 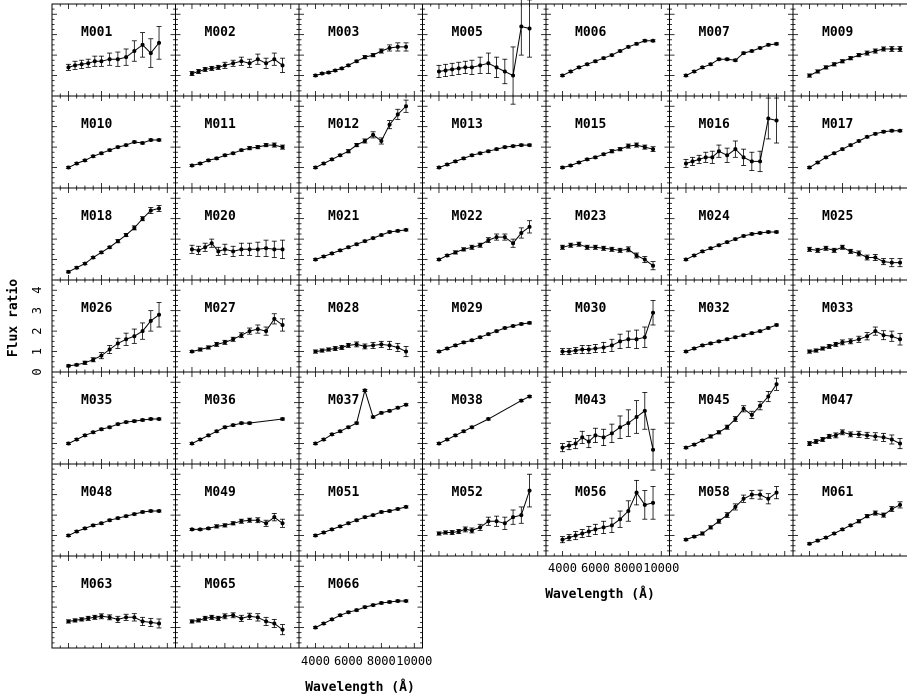 I want to click on panel-m017: M017, so click(x=849, y=142).